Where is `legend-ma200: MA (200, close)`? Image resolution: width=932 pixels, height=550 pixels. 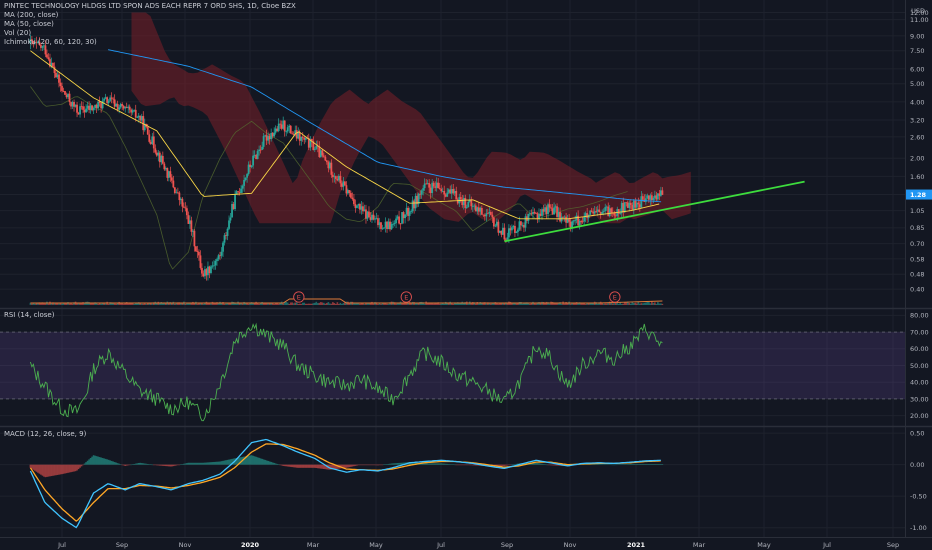 legend-ma200: MA (200, close) is located at coordinates (31, 15).